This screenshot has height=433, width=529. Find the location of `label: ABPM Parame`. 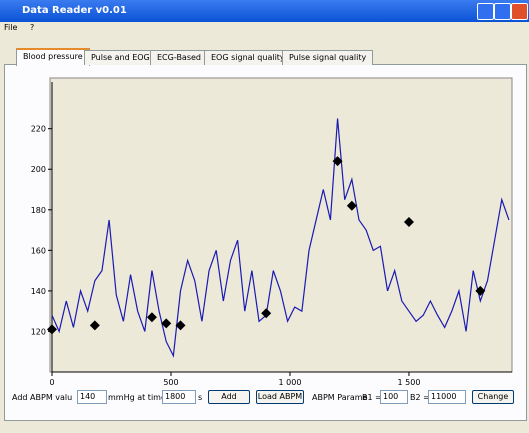

label: ABPM Parame is located at coordinates (340, 397).